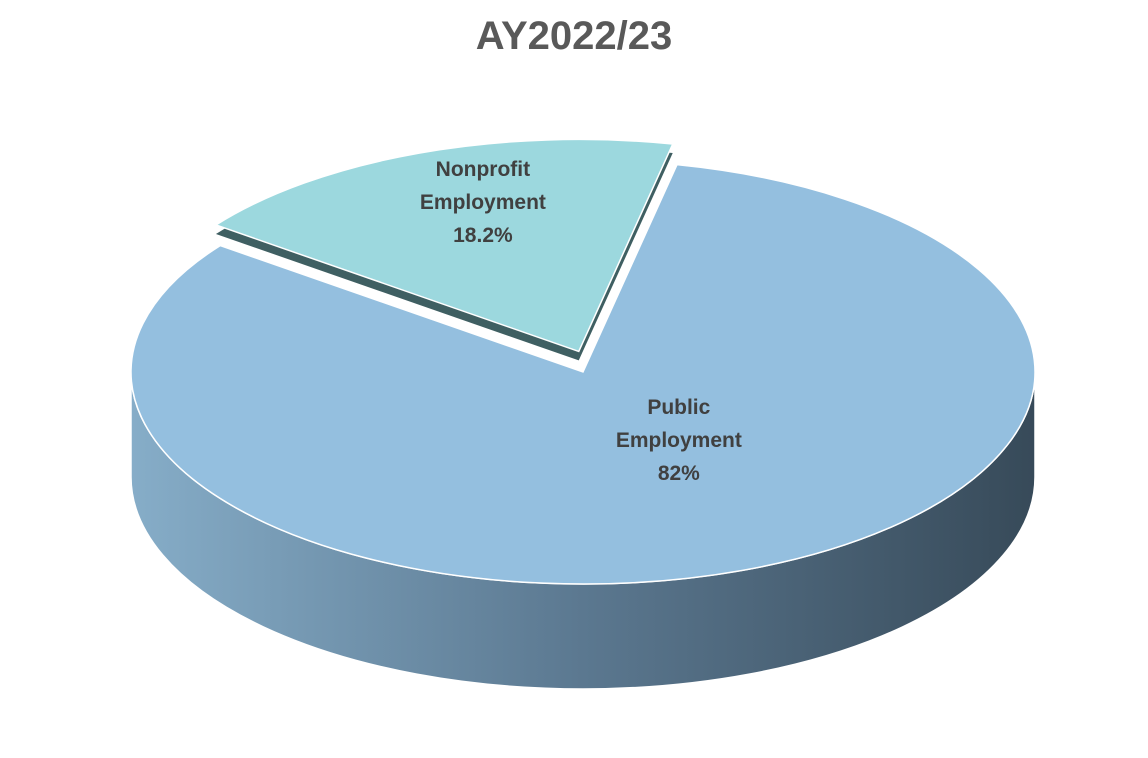 The image size is (1148, 758). Describe the element at coordinates (483, 235) in the screenshot. I see `value-label: 18.2%` at that location.